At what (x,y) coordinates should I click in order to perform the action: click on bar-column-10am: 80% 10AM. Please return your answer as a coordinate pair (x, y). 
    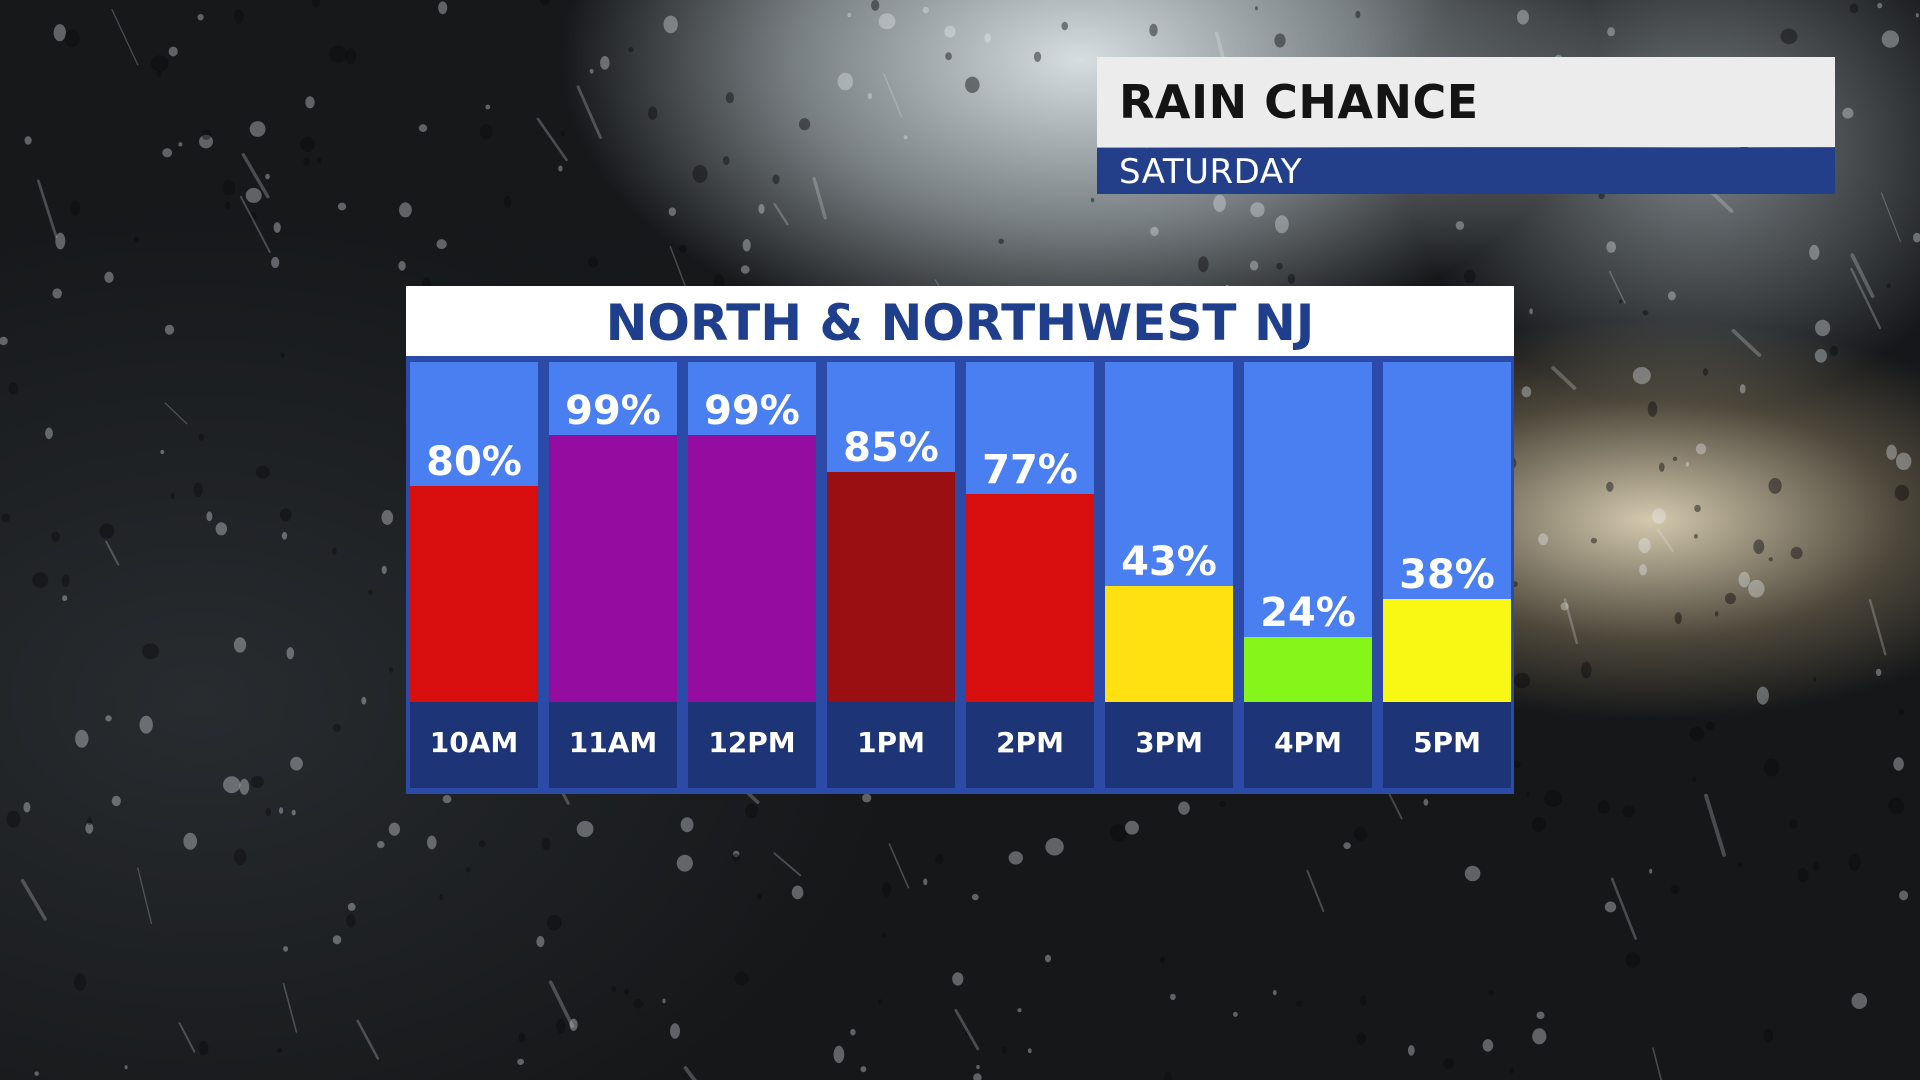
    Looking at the image, I should click on (474, 575).